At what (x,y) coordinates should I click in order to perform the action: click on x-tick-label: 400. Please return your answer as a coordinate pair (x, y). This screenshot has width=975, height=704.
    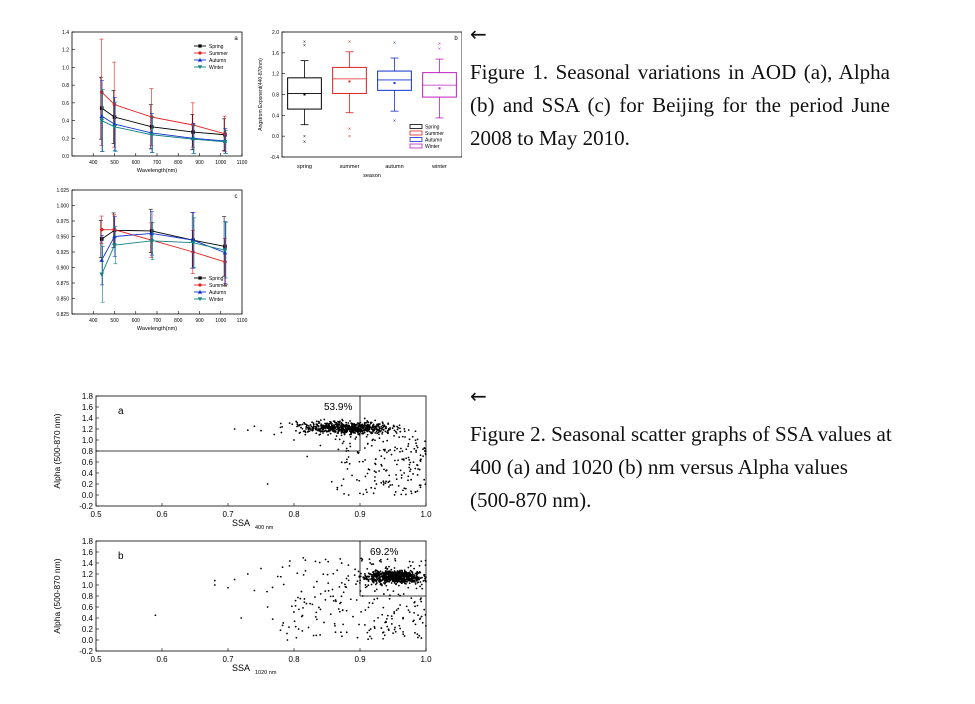
    Looking at the image, I should click on (93, 321).